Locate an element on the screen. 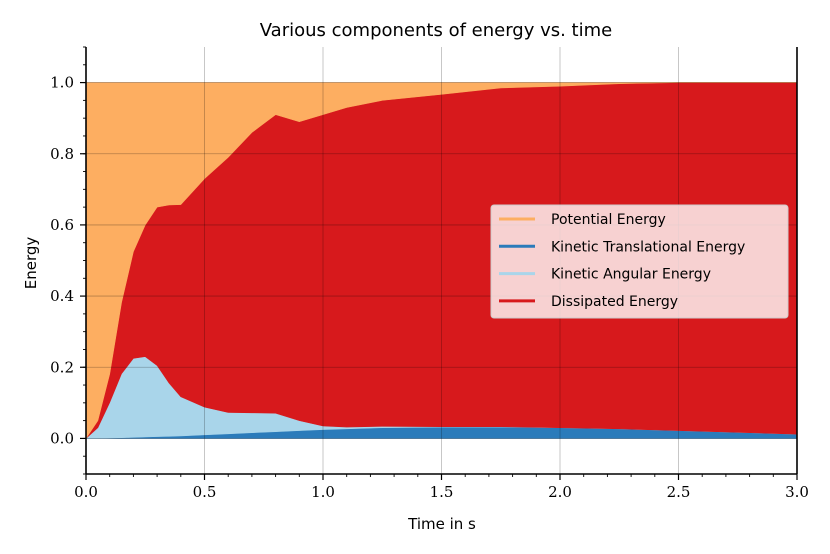 Image resolution: width=830 pixels, height=554 pixels. x-tick-label: 0.5 is located at coordinates (205, 492).